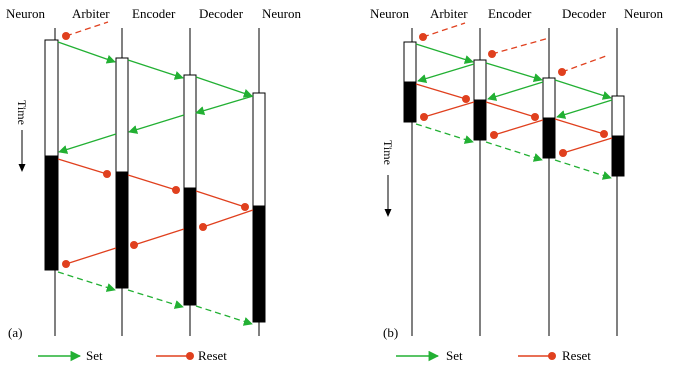 The height and width of the screenshot is (371, 673). What do you see at coordinates (493, 355) in the screenshot?
I see `legend-b: Set Reset` at bounding box center [493, 355].